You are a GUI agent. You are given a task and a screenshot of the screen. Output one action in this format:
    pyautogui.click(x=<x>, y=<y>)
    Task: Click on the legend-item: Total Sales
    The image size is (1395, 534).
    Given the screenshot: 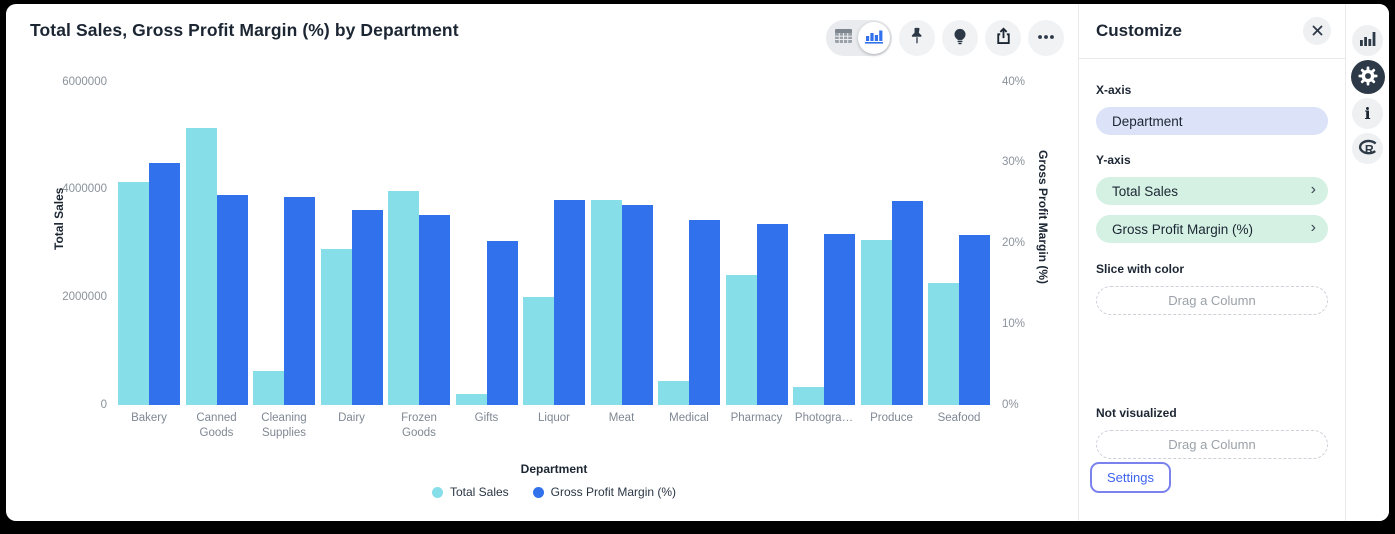 What is the action you would take?
    pyautogui.click(x=470, y=492)
    